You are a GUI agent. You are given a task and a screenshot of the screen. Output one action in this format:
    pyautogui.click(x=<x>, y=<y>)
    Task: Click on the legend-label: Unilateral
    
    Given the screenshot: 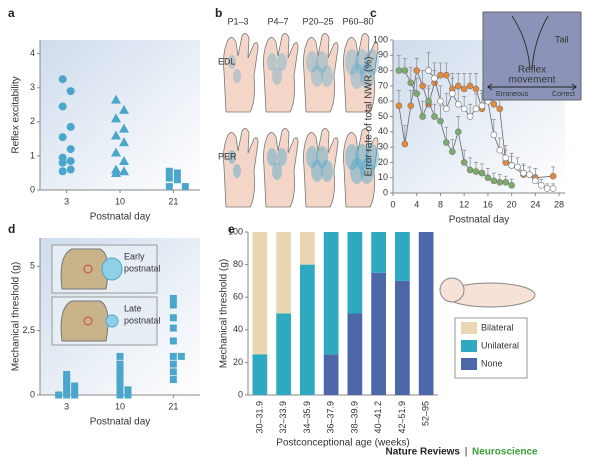 What is the action you would take?
    pyautogui.click(x=500, y=345)
    